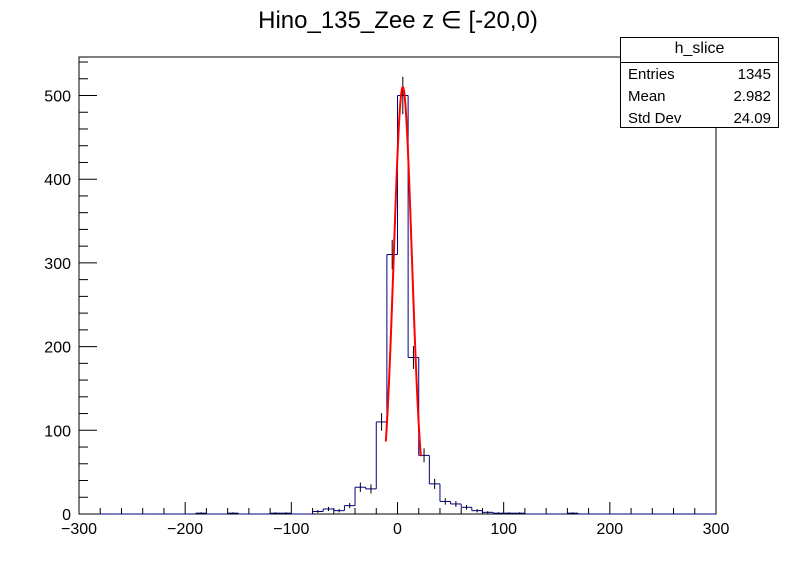 This screenshot has width=796, height=572. Describe the element at coordinates (699, 118) in the screenshot. I see `stats-row-std-dev: Std Dev 24.09` at that location.